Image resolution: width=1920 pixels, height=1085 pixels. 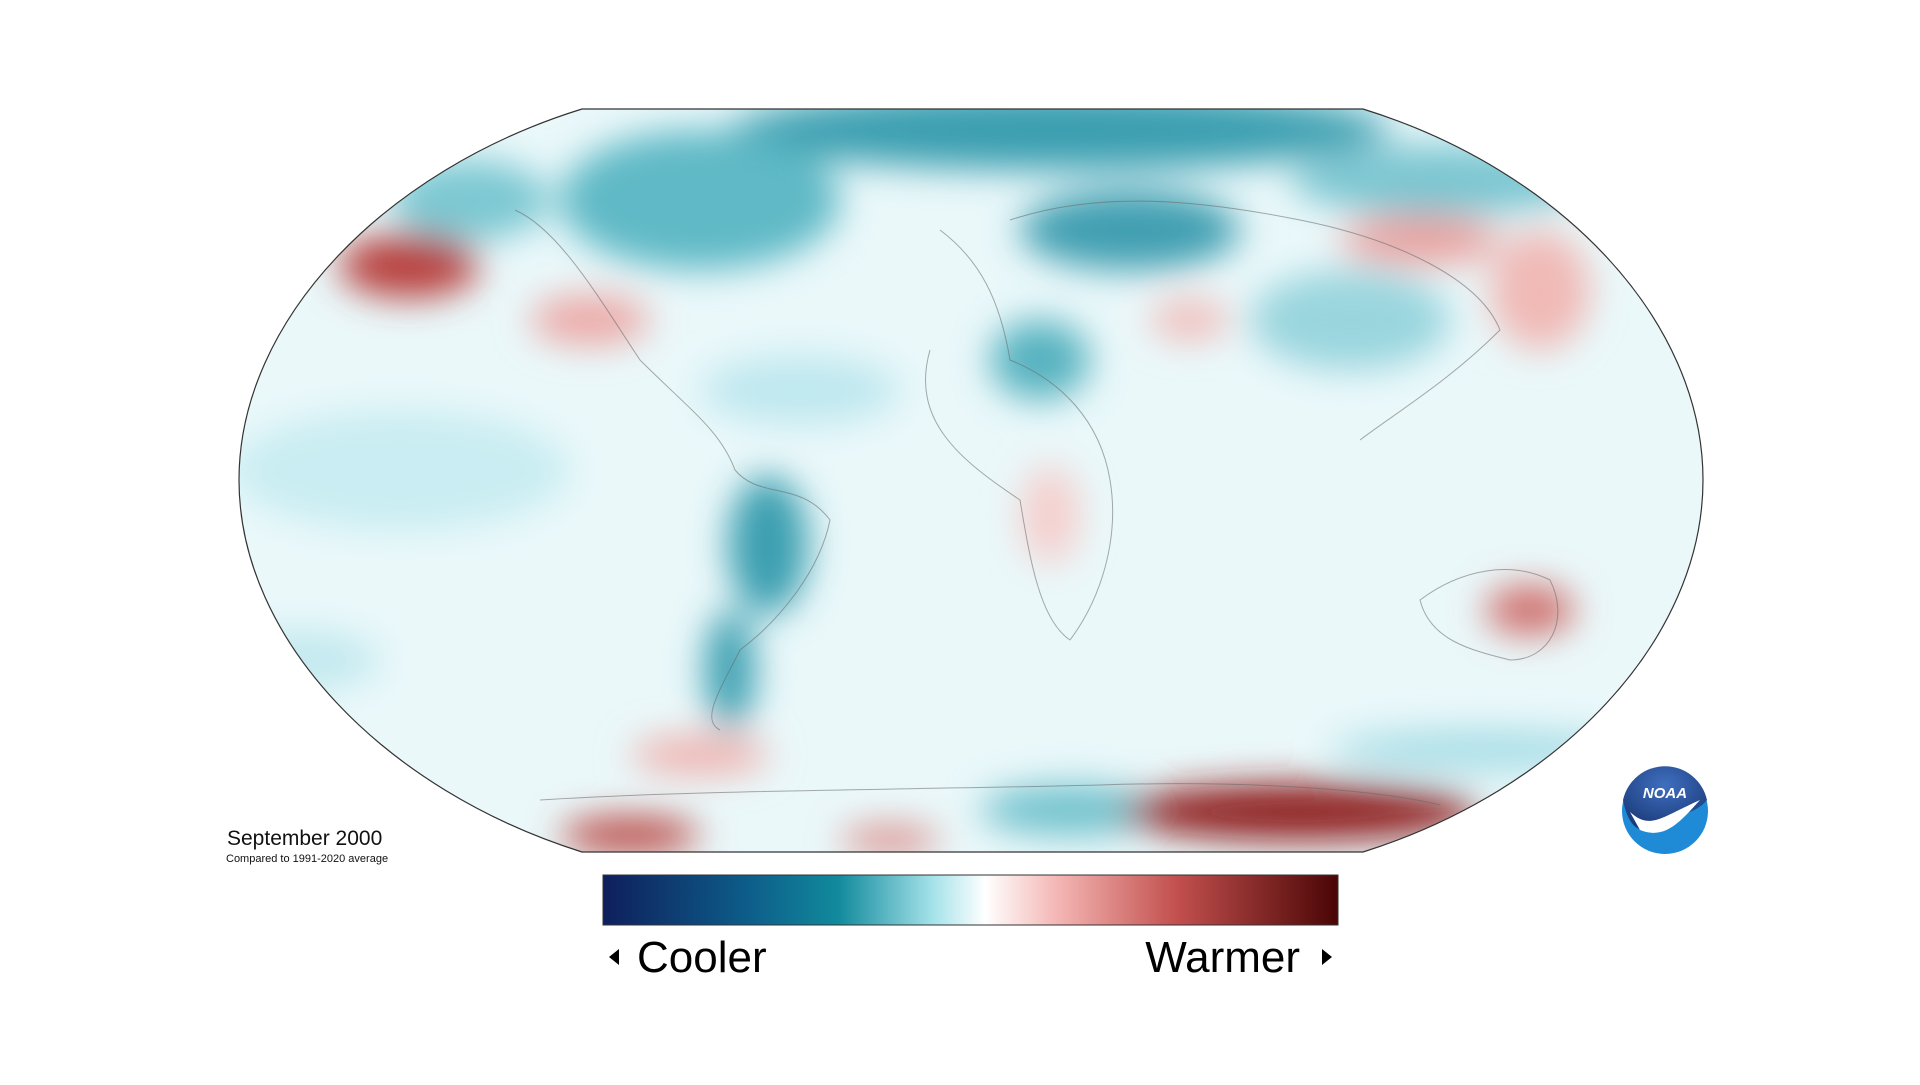 I want to click on logo-bird, so click(x=1665, y=816).